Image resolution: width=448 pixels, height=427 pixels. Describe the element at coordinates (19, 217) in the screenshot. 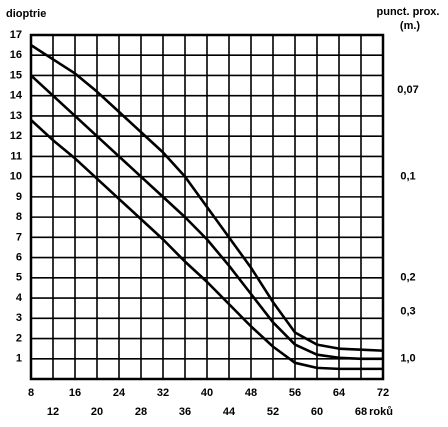

I see `y-tick-label: 8` at that location.